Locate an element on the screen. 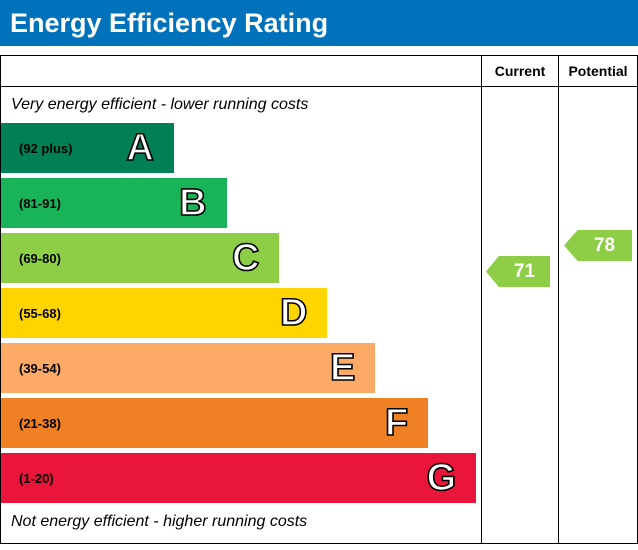  column-header-row: Current Potential is located at coordinates (319, 71).